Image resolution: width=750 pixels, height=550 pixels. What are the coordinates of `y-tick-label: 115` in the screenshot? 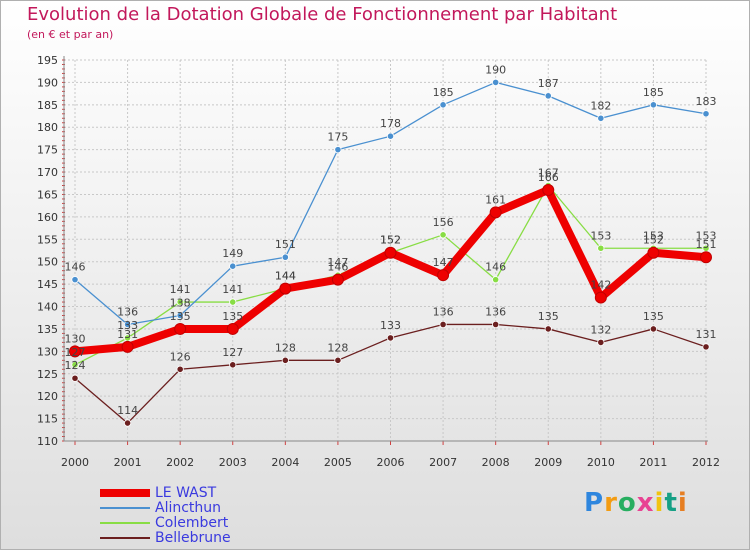 It's located at (47, 419).